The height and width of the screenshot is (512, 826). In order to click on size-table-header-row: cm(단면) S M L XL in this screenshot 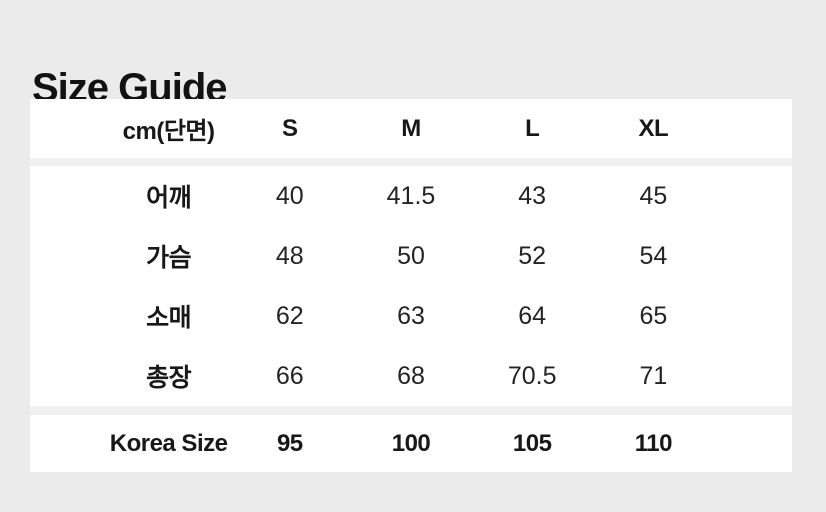, I will do `click(411, 128)`.